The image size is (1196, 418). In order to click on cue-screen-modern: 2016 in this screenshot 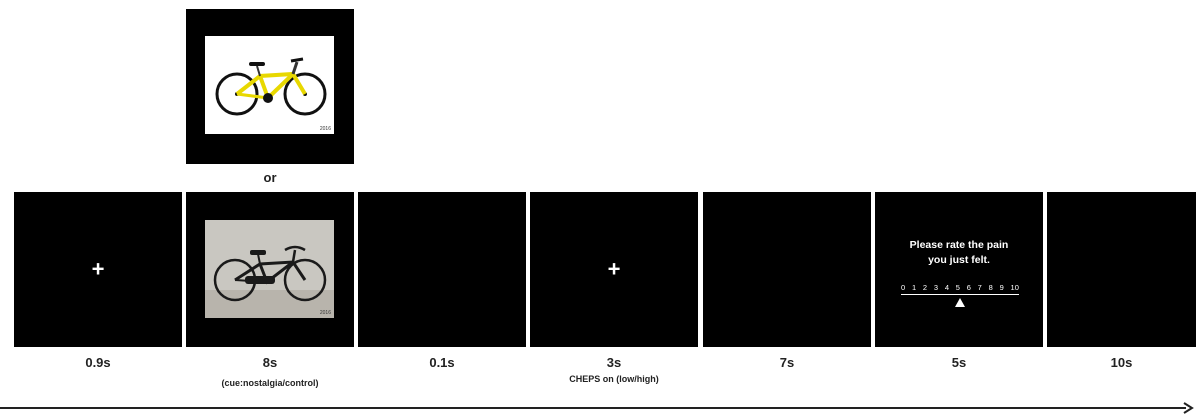, I will do `click(270, 86)`.